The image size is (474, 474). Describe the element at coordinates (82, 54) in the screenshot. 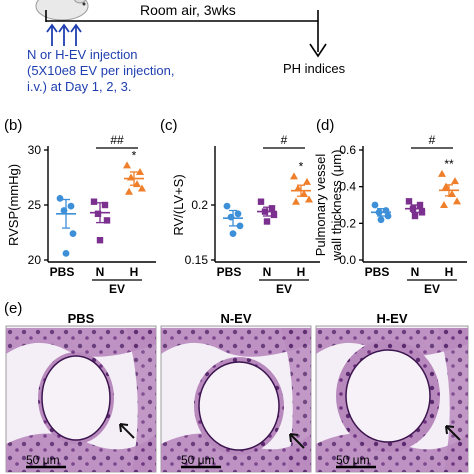

I see `injection-line-1: N or H-EV injection` at that location.